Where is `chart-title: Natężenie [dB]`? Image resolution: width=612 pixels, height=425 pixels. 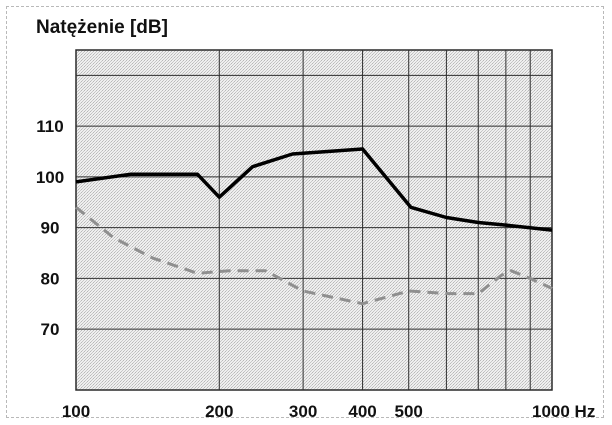 chart-title: Natężenie [dB] is located at coordinates (102, 27).